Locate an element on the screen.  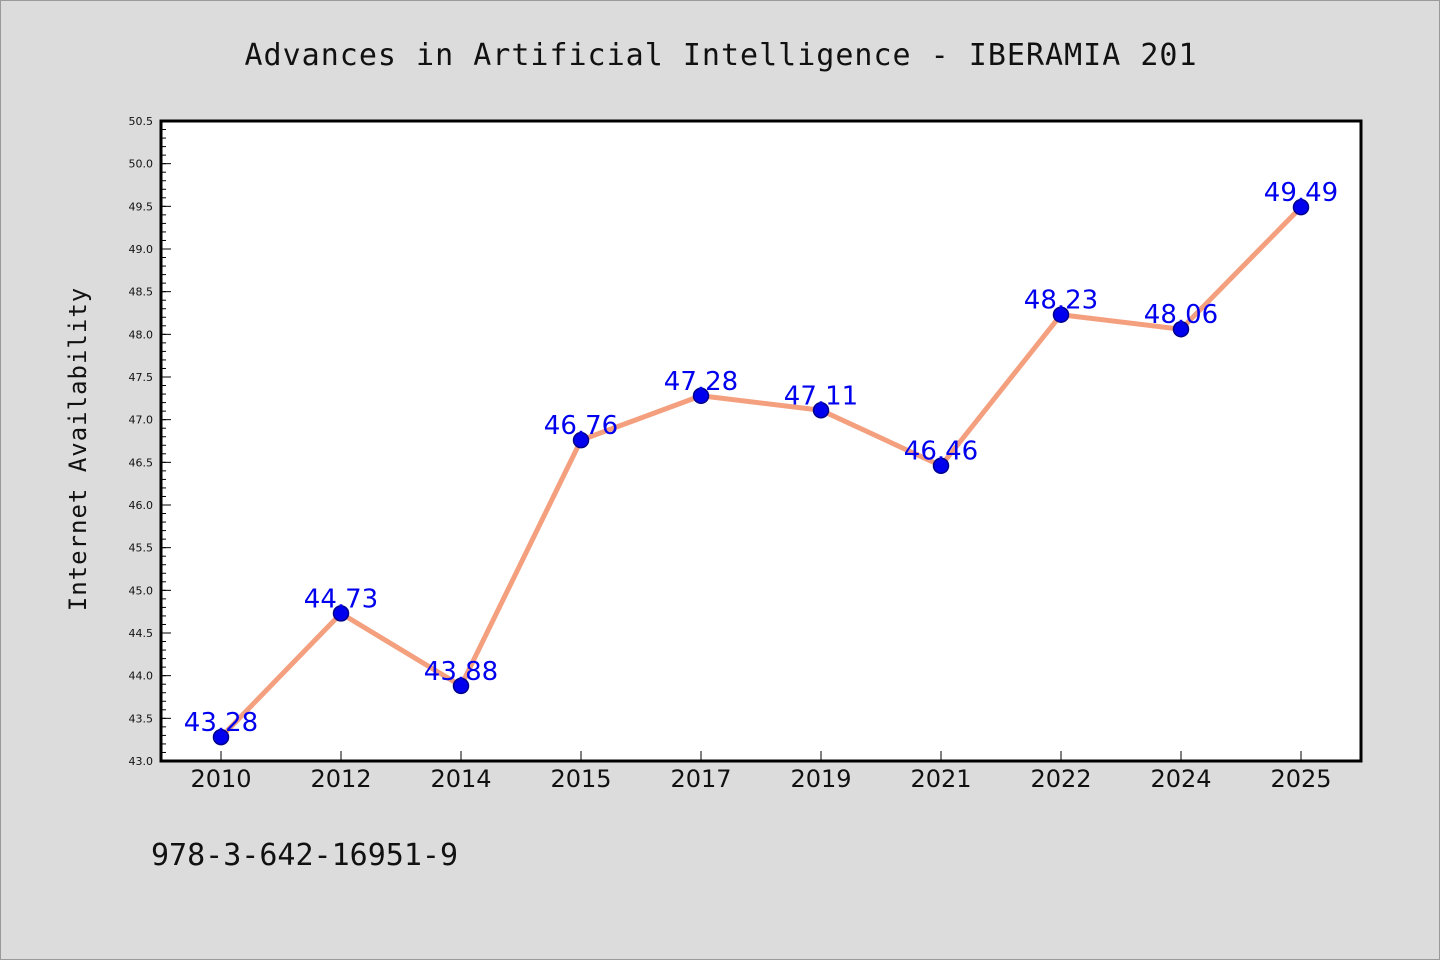
x-tick-label: 2021 is located at coordinates (940, 779).